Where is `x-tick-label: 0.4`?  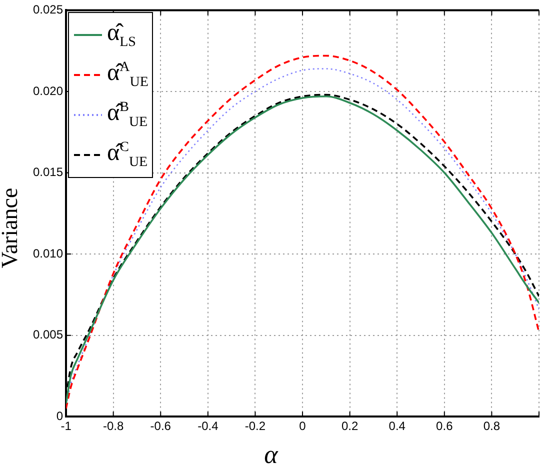 x-tick-label: 0.4 is located at coordinates (397, 426).